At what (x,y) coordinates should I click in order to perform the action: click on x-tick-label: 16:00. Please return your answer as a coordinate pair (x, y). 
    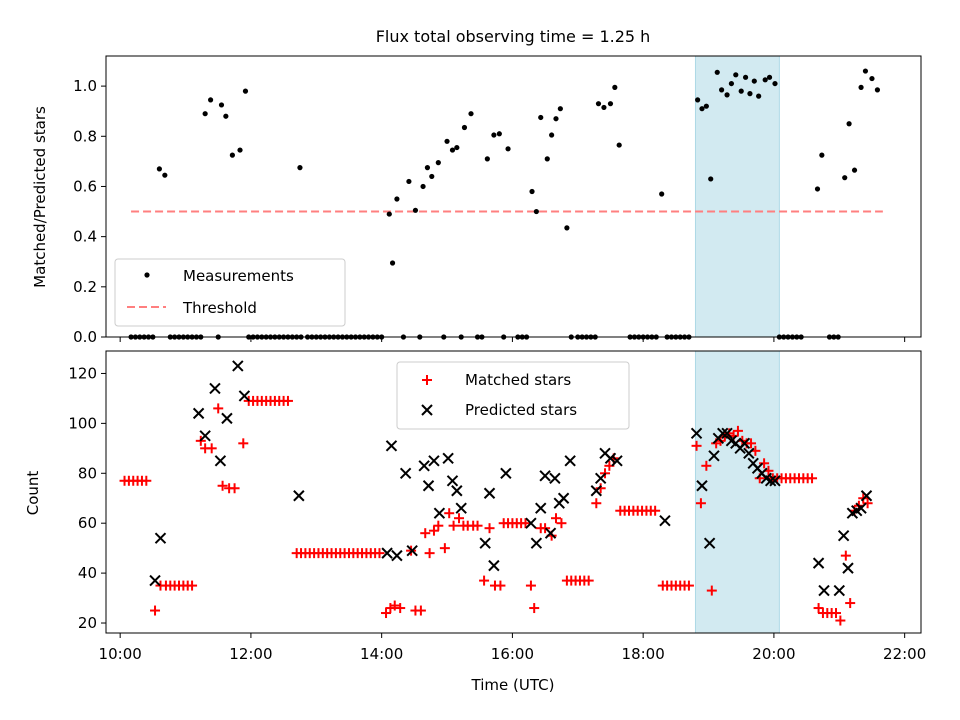
    Looking at the image, I should click on (512, 654).